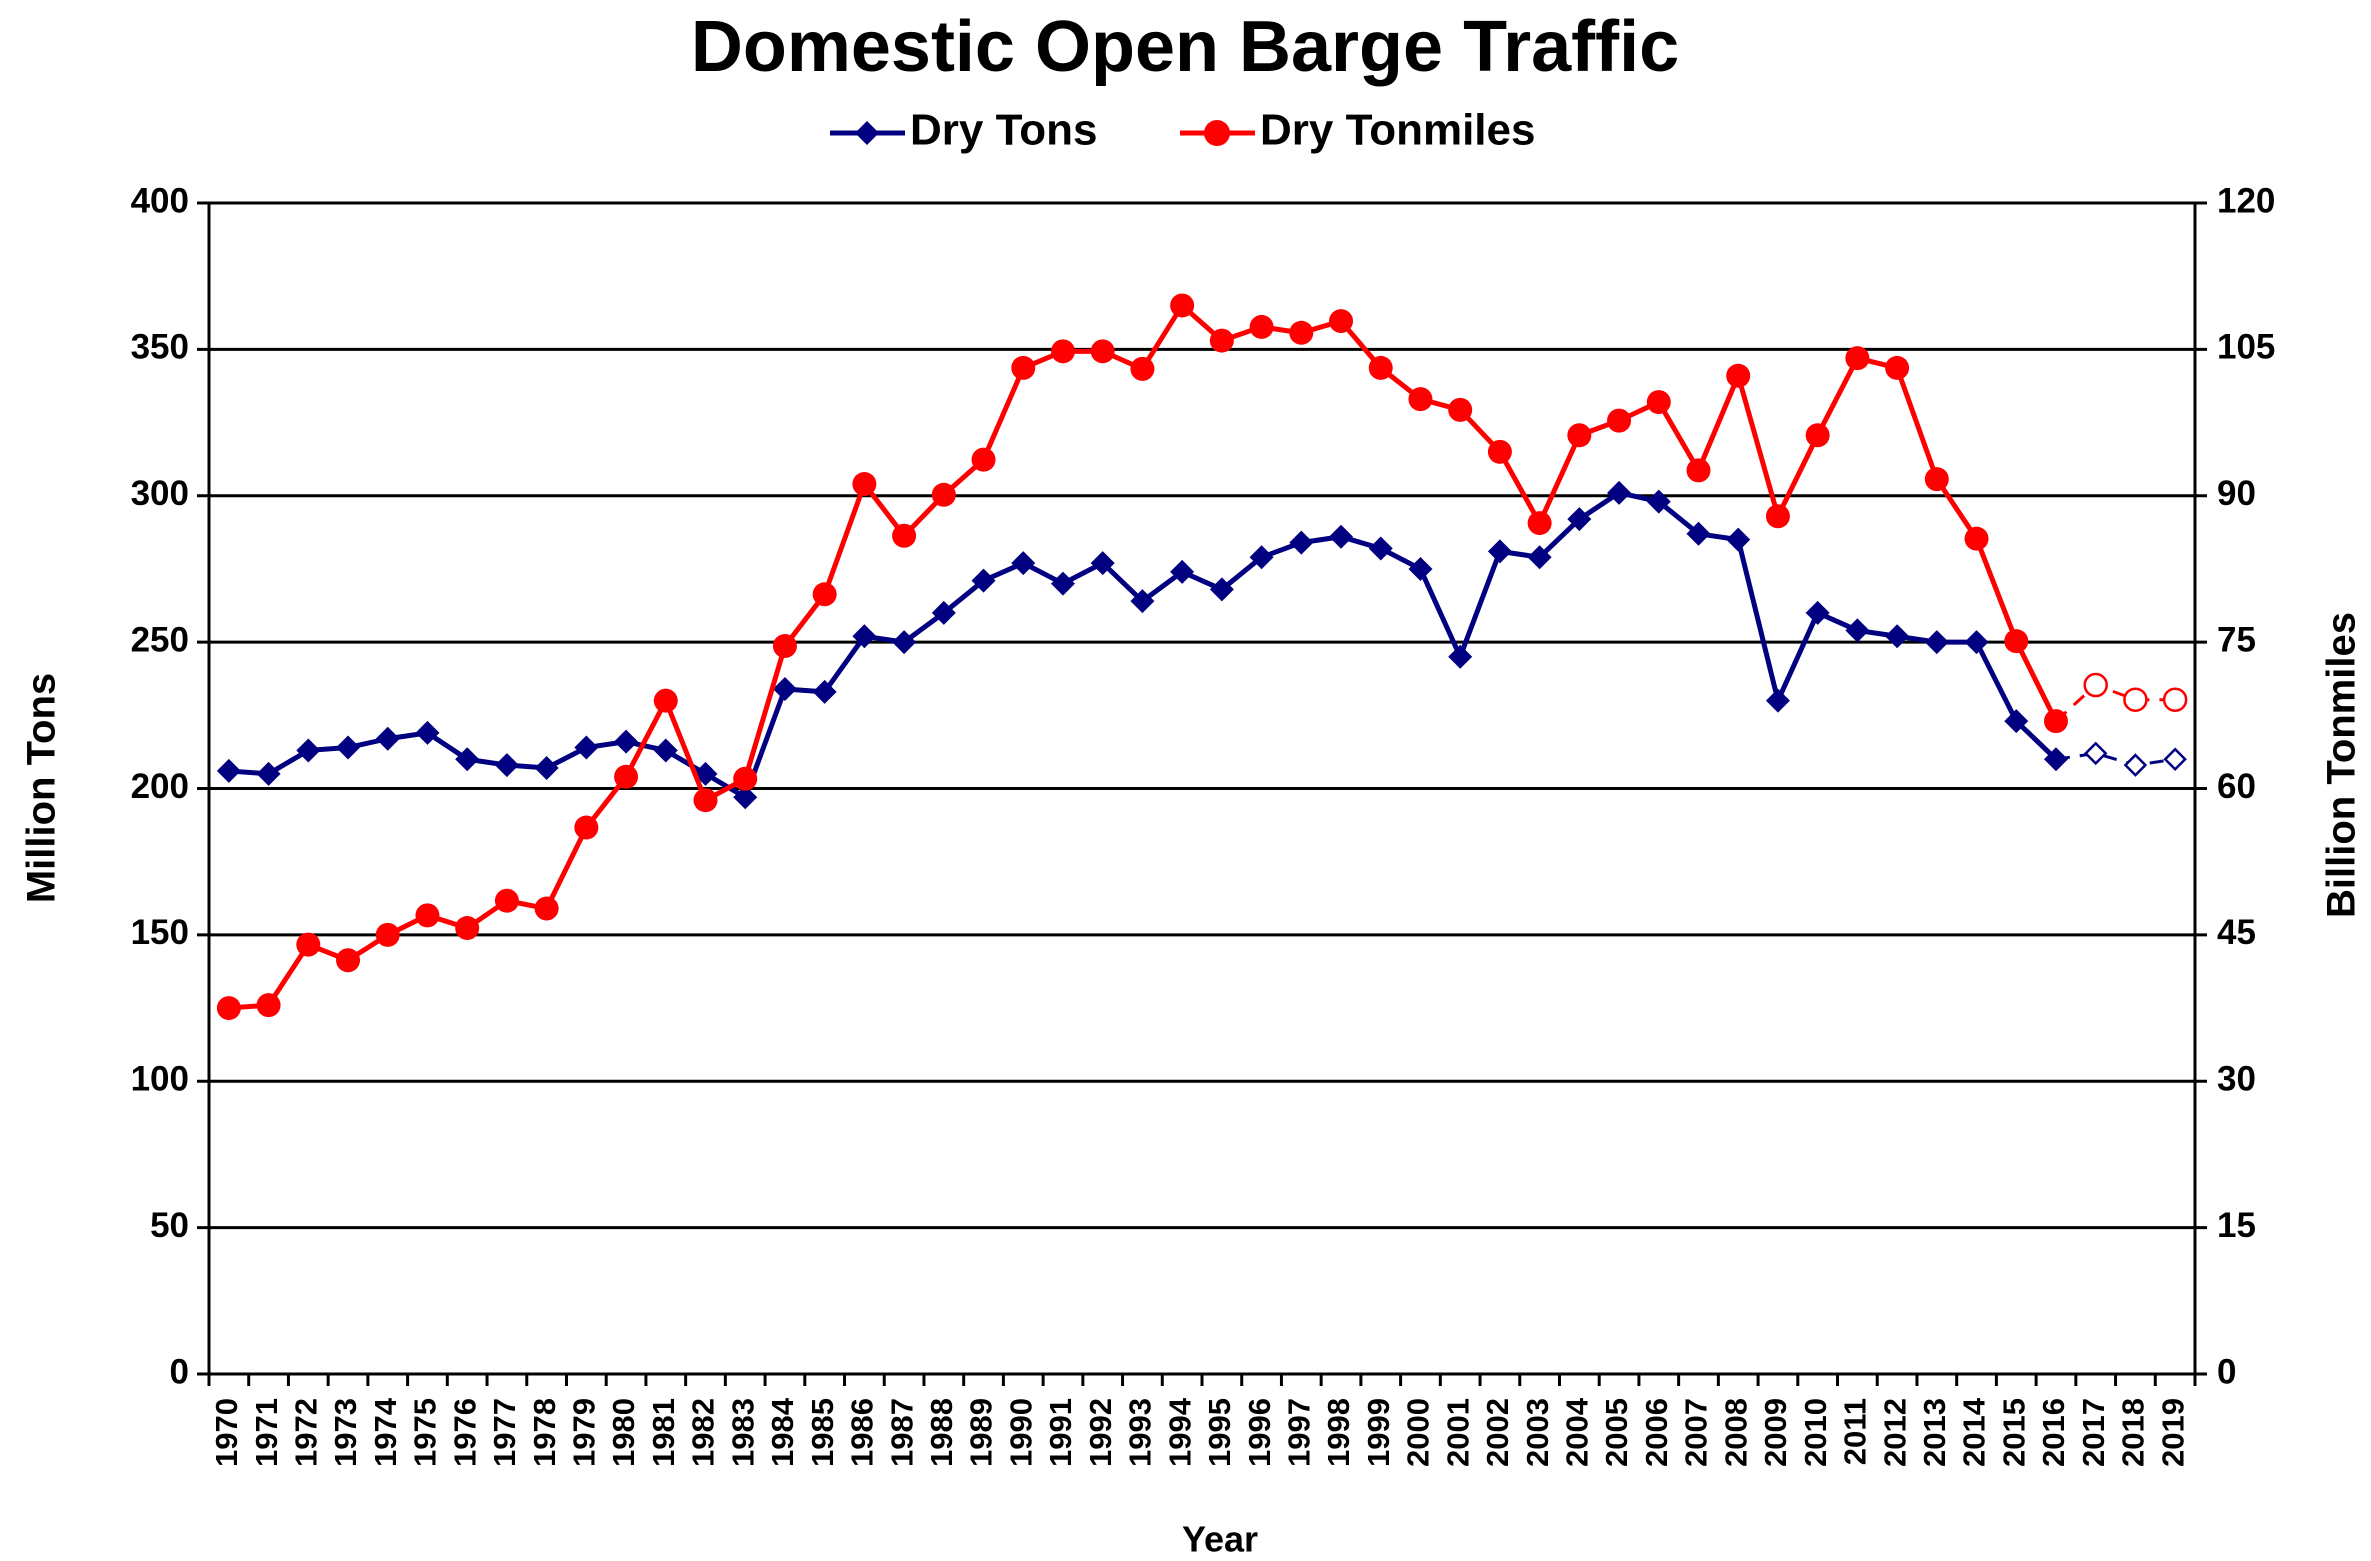 Image resolution: width=2371 pixels, height=1561 pixels. What do you see at coordinates (1855, 1431) in the screenshot?
I see `x-tick-label: 2011` at bounding box center [1855, 1431].